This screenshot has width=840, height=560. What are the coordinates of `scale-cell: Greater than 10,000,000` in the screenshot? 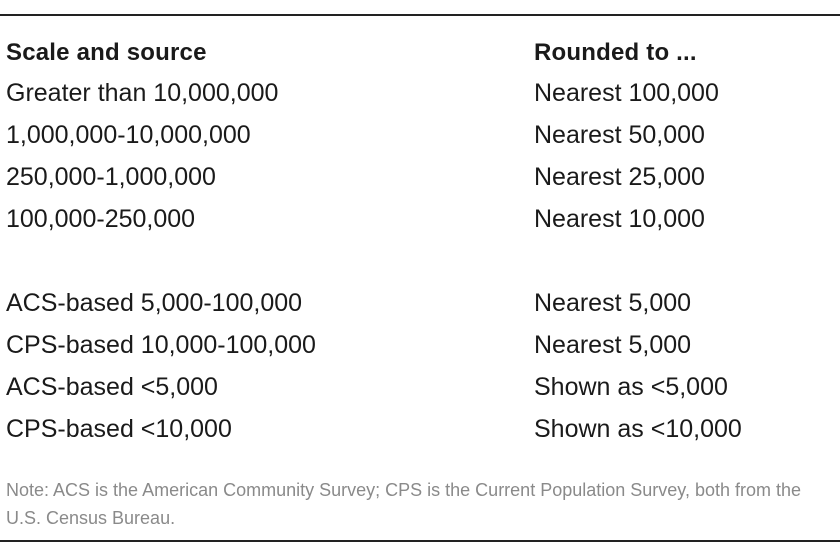 It's located at (142, 92).